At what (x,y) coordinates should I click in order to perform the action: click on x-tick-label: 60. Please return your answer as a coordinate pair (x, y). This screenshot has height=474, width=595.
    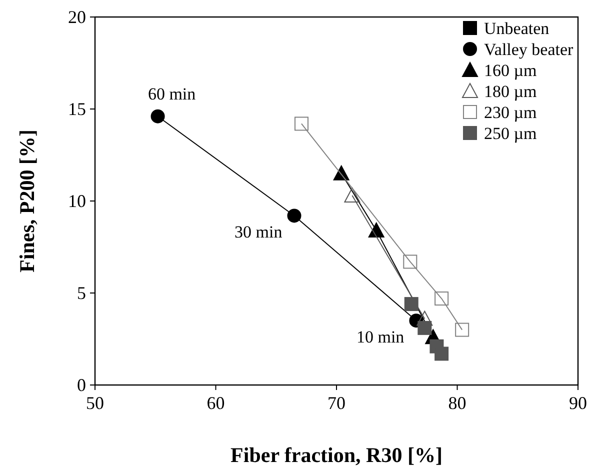
    Looking at the image, I should click on (215, 403).